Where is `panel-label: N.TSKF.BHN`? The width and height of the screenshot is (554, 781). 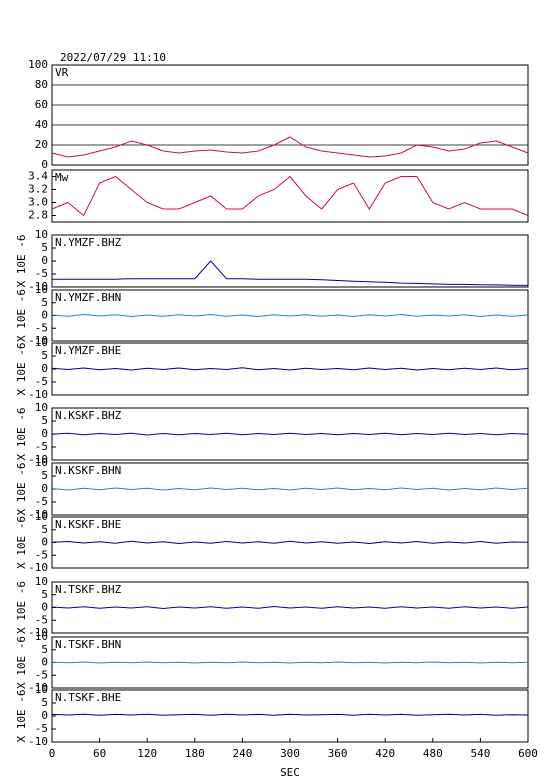
panel-label: N.TSKF.BHN is located at coordinates (88, 644).